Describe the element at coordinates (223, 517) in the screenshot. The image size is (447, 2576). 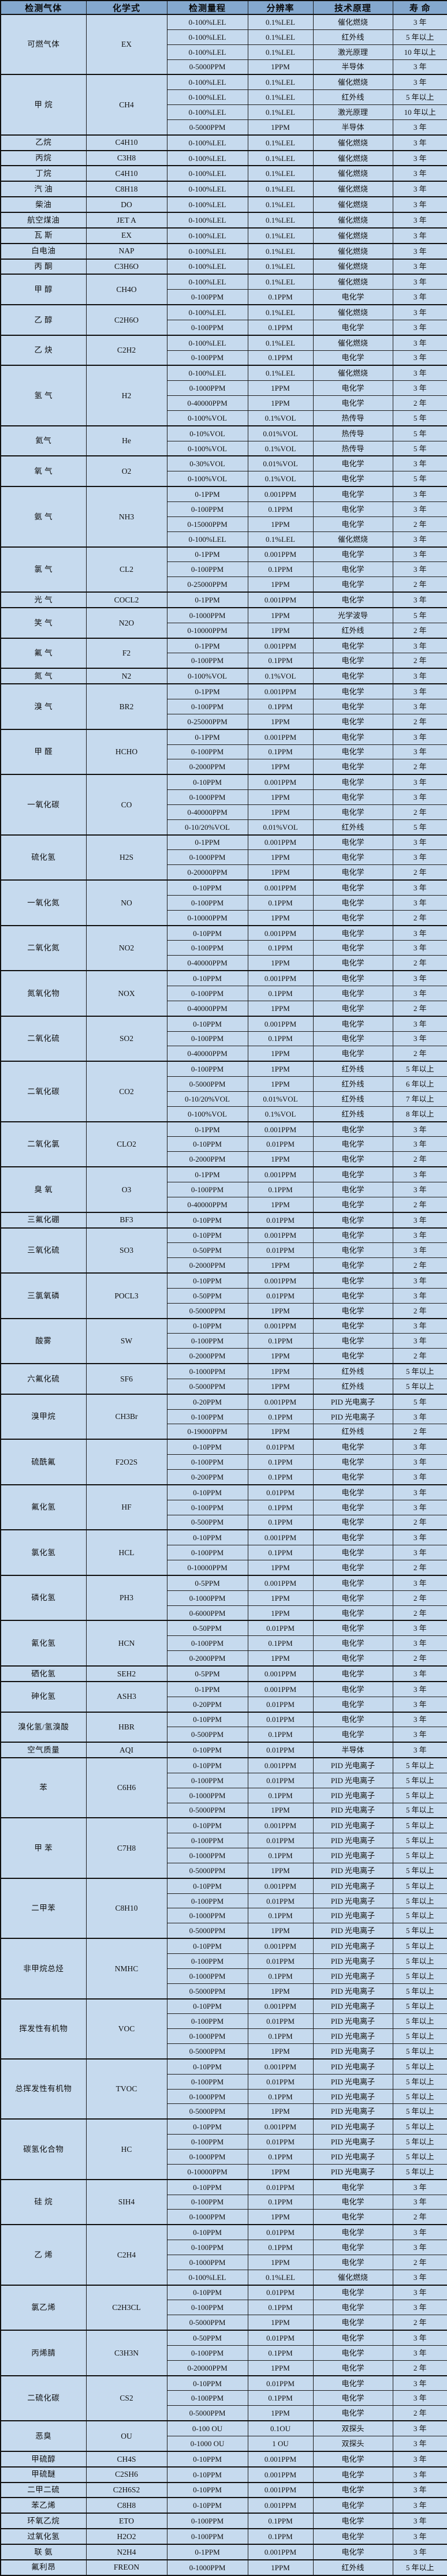
I see `table-row: 氨 气 NH3 0-1PPM 0.001PPM 电化学 3 年` at that location.